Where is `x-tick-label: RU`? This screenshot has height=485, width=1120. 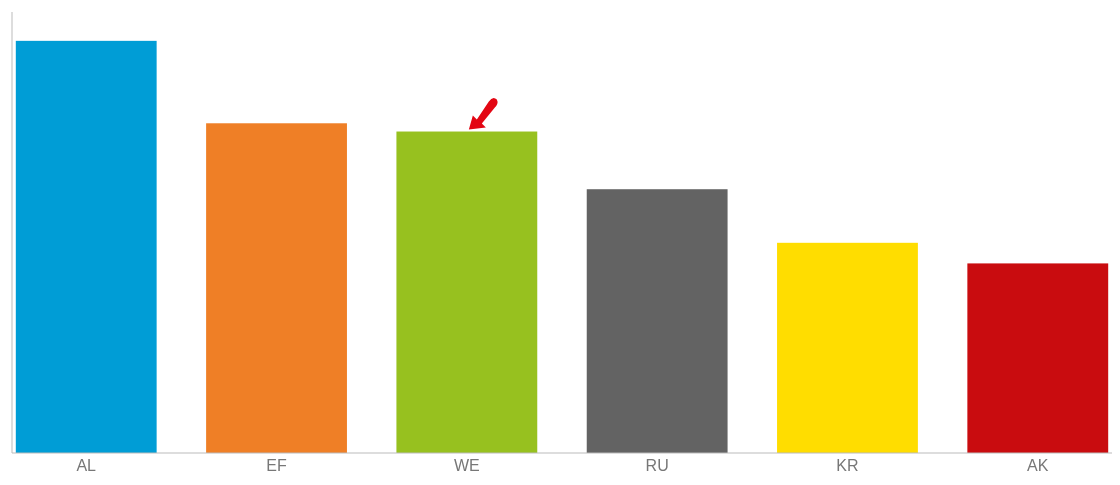
x-tick-label: RU is located at coordinates (657, 465).